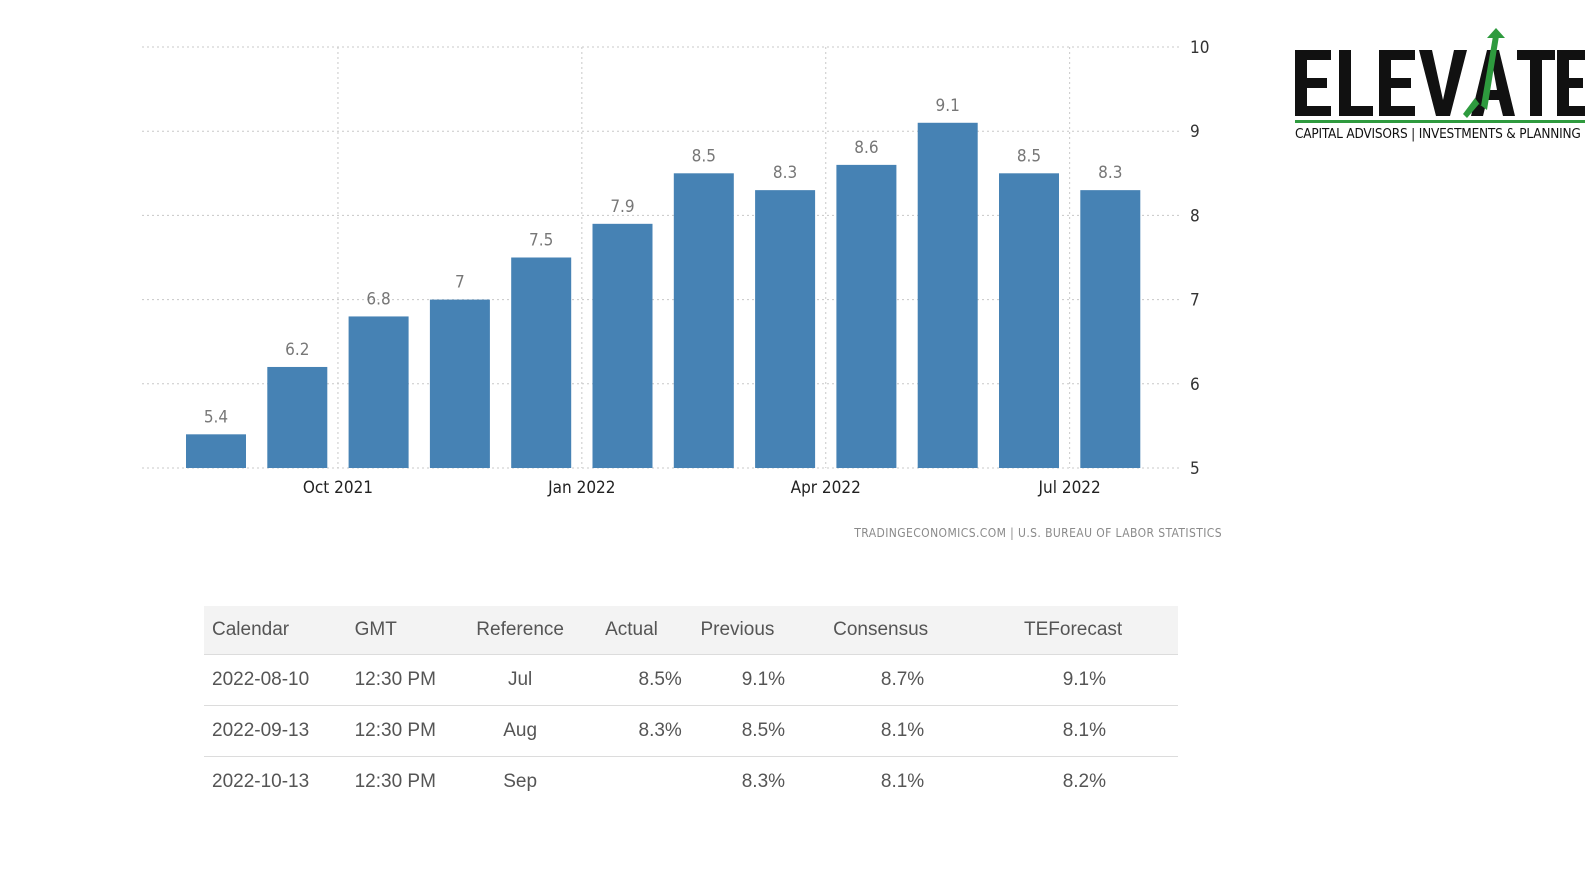  What do you see at coordinates (279, 630) in the screenshot?
I see `header-calendar: Calendar` at bounding box center [279, 630].